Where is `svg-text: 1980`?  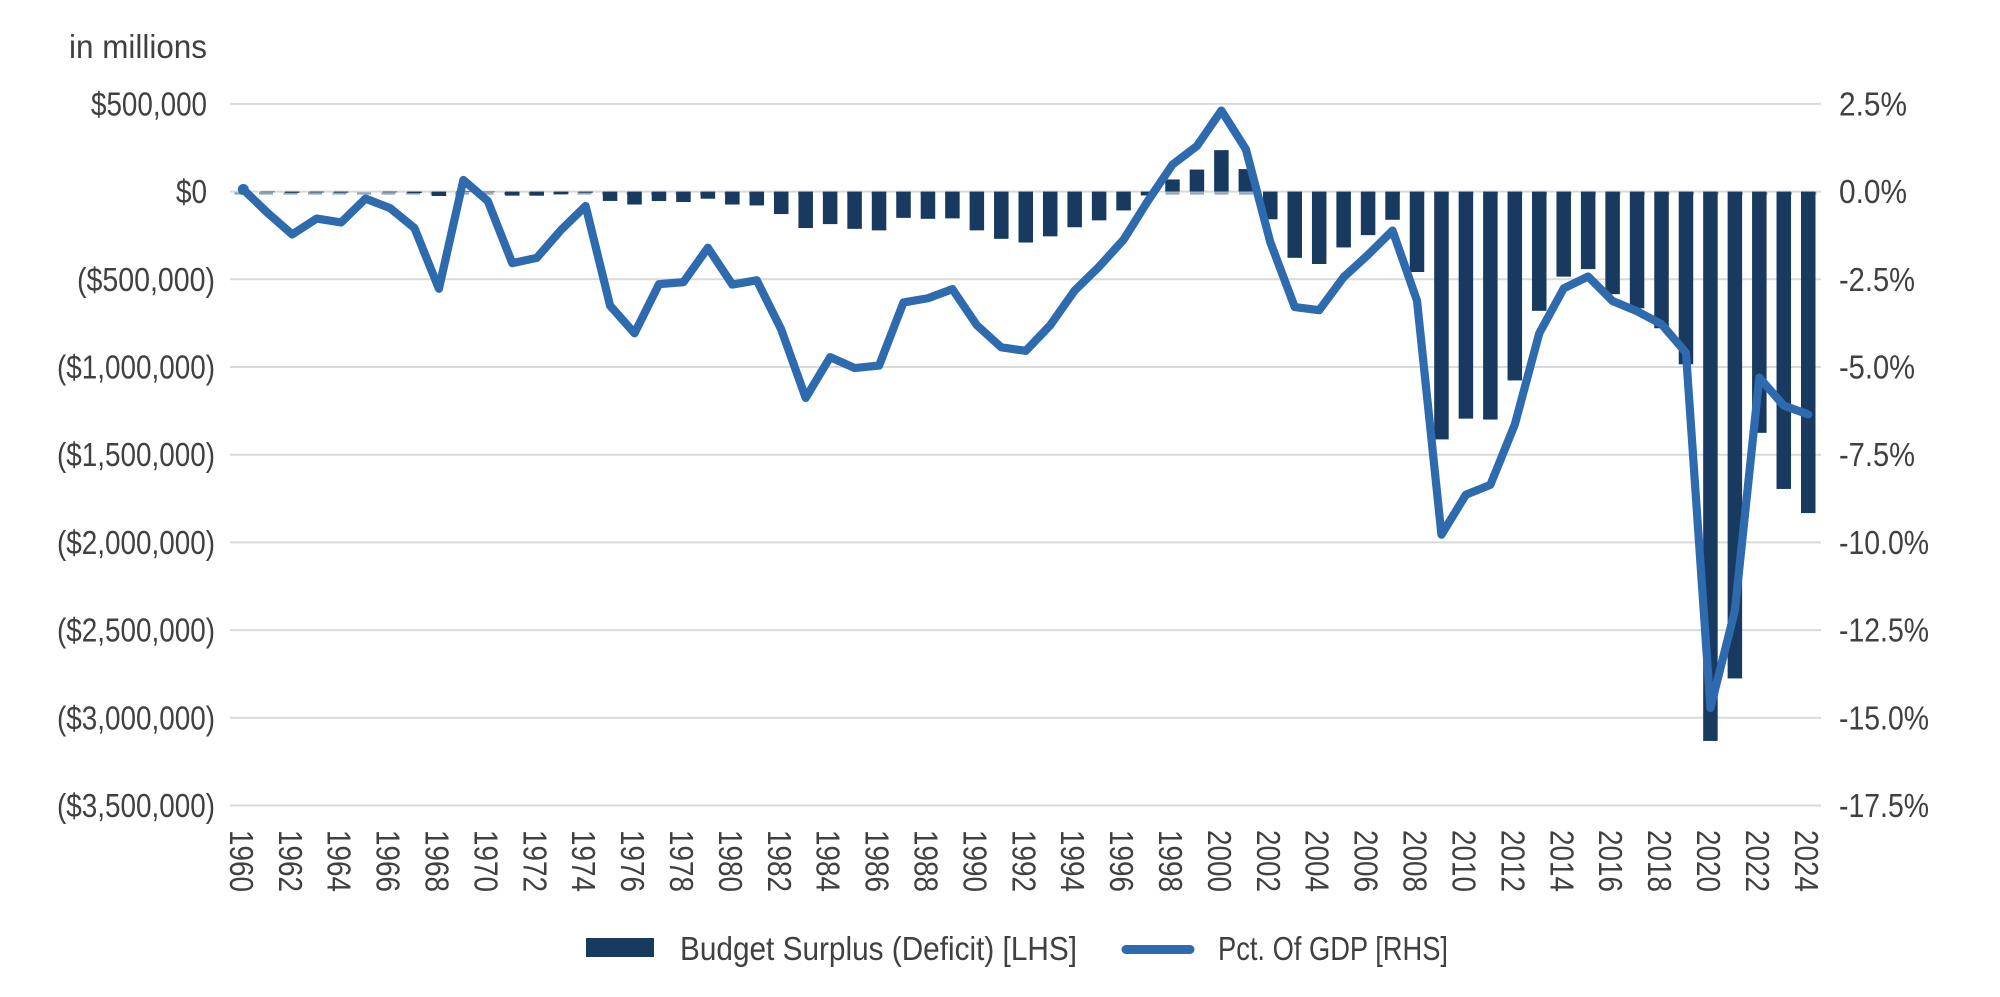 svg-text: 1980 is located at coordinates (730, 861).